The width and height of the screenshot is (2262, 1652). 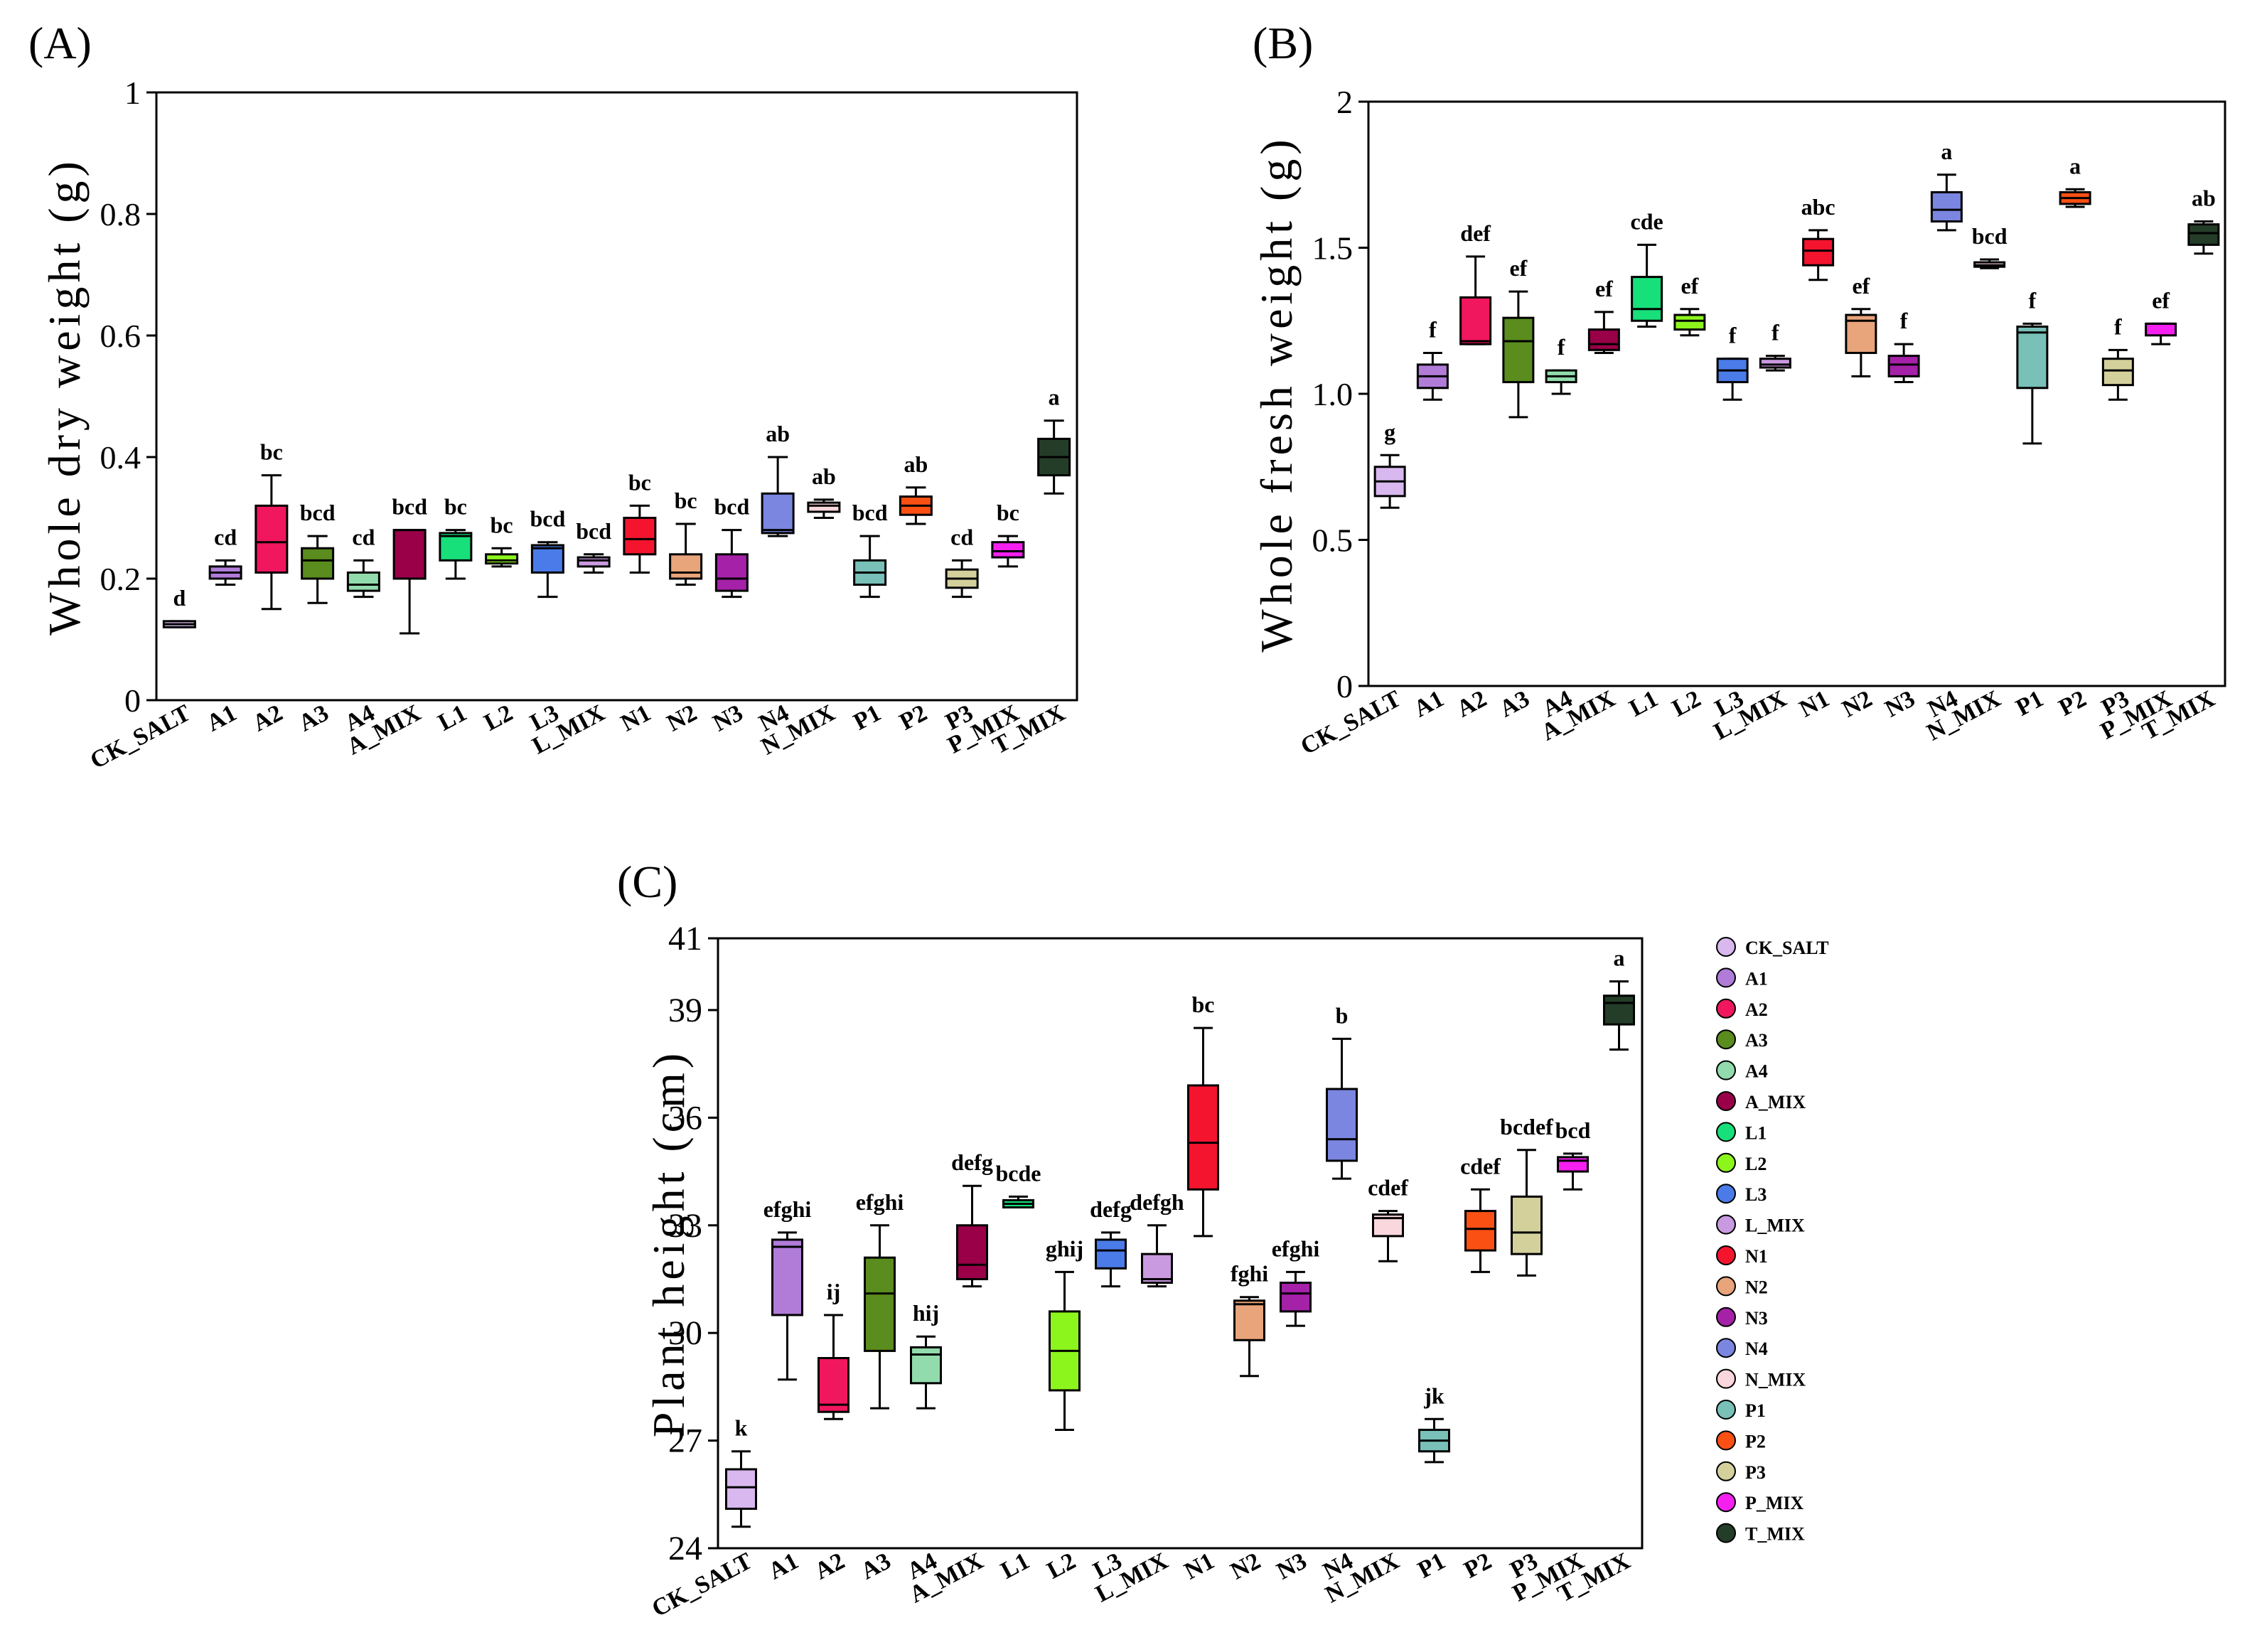 I want to click on y-tick-label: 0, so click(x=132, y=700).